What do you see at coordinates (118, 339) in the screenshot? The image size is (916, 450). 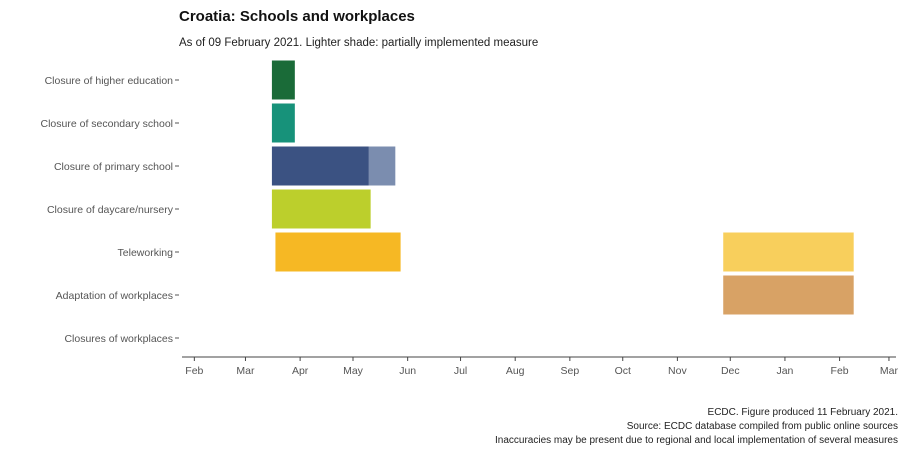 I see `y-tick-label: Closures of workplaces` at bounding box center [118, 339].